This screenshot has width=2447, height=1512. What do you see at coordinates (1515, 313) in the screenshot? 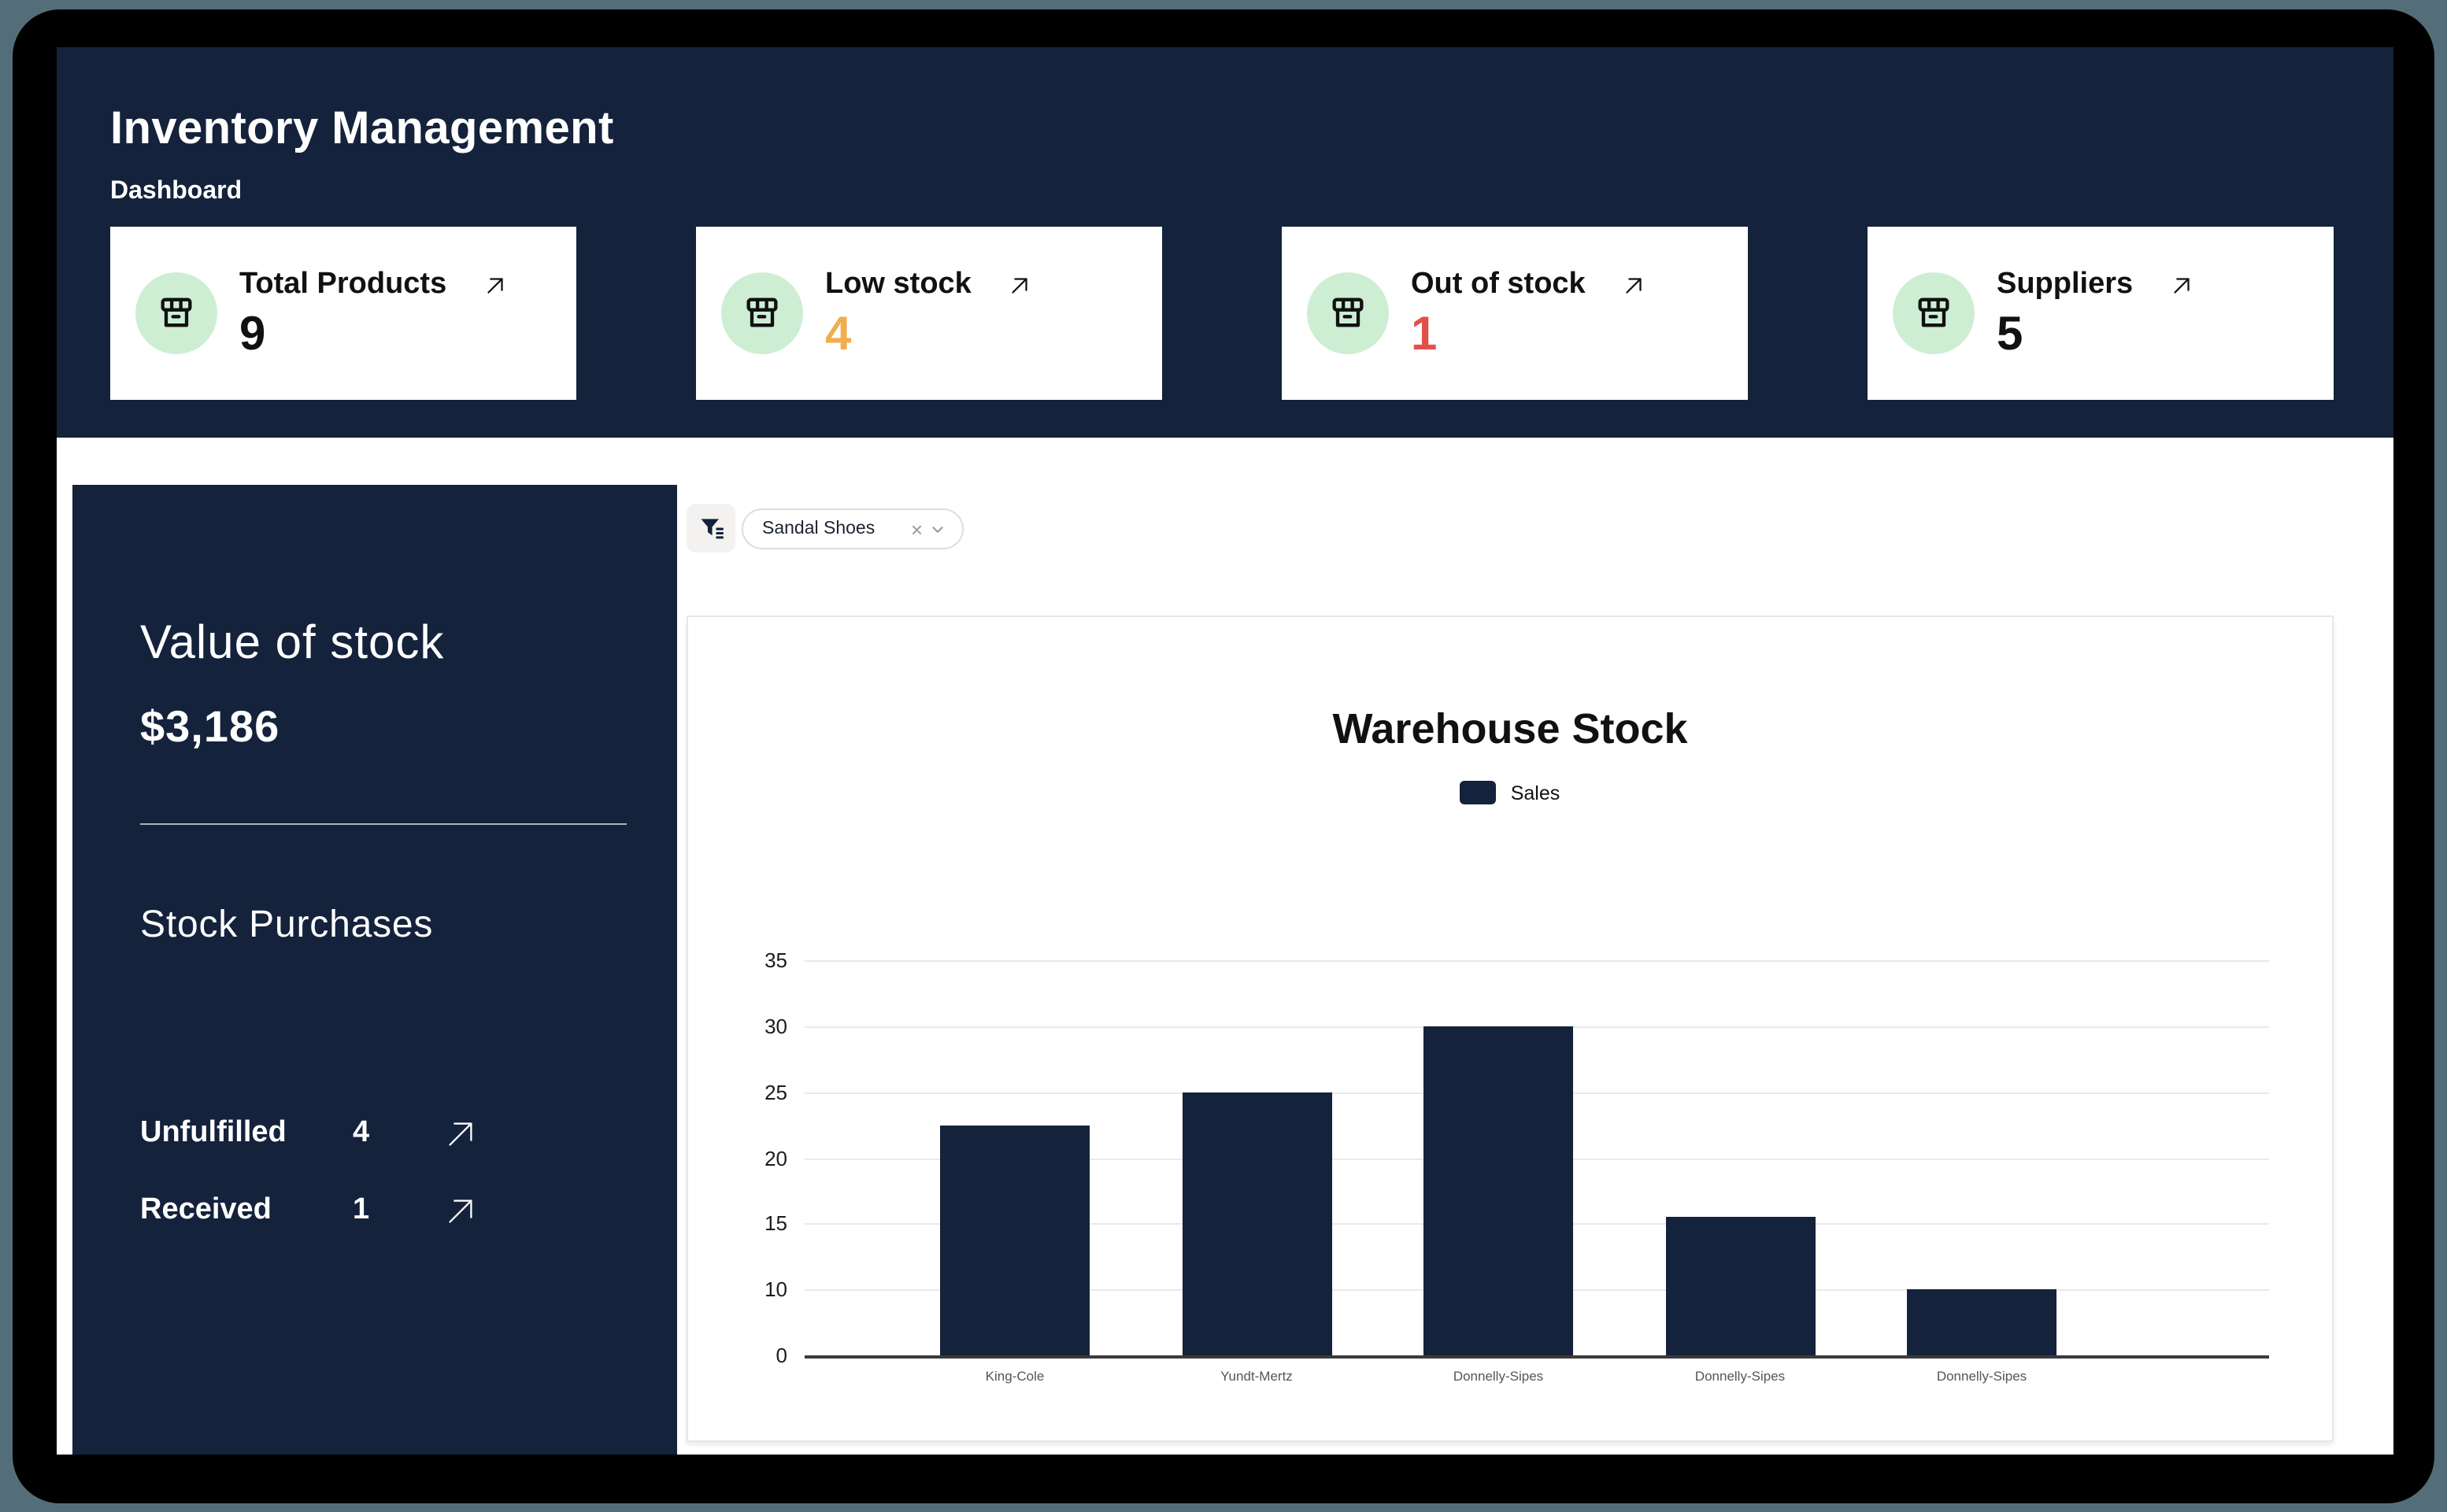
I see `stat-card-out-of-stock: Out of stock 1` at bounding box center [1515, 313].